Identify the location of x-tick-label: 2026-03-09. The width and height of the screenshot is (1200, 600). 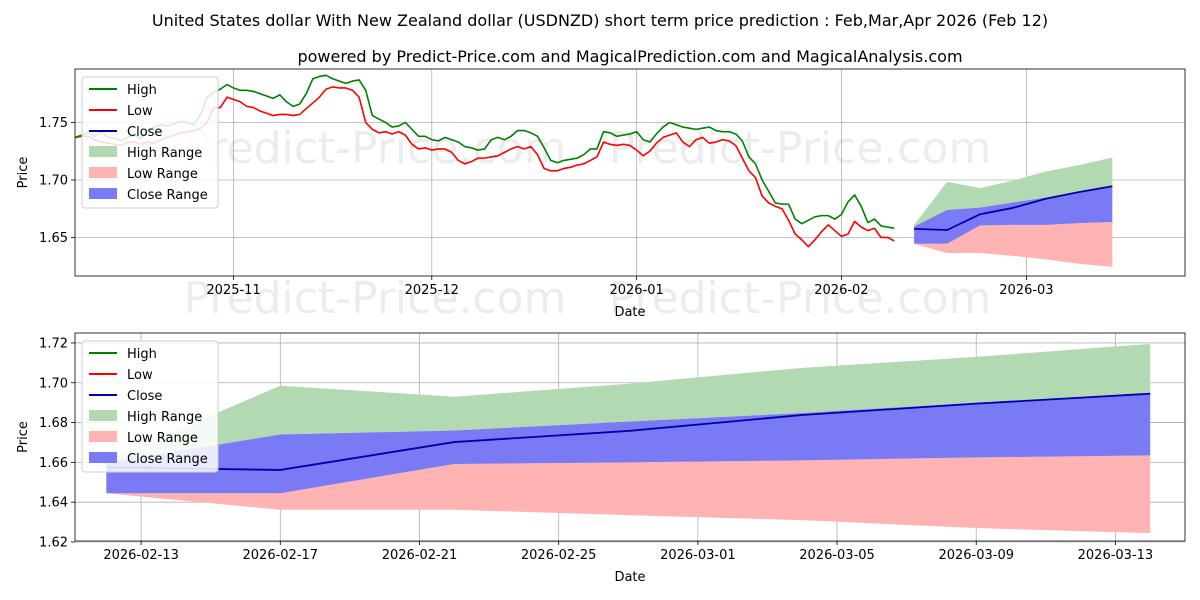
(976, 555).